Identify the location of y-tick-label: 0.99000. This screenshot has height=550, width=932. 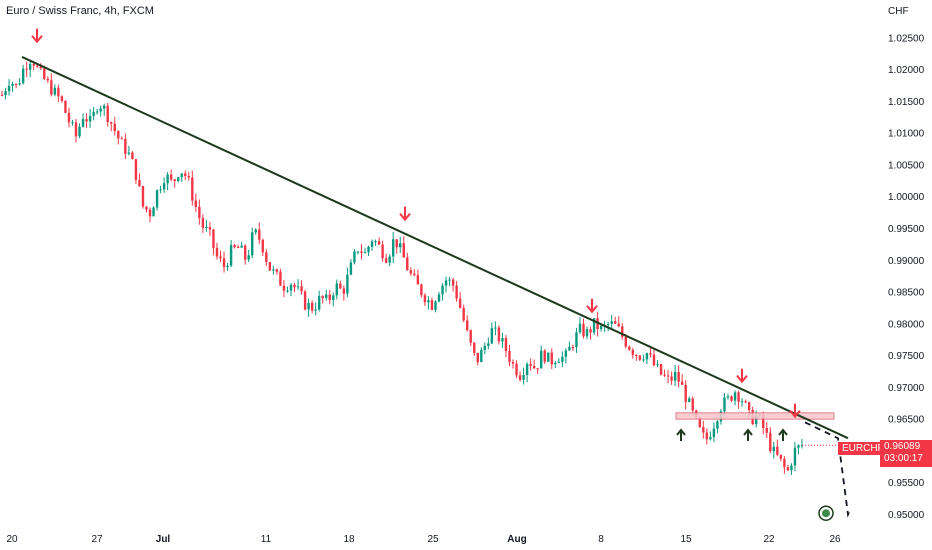
(906, 261).